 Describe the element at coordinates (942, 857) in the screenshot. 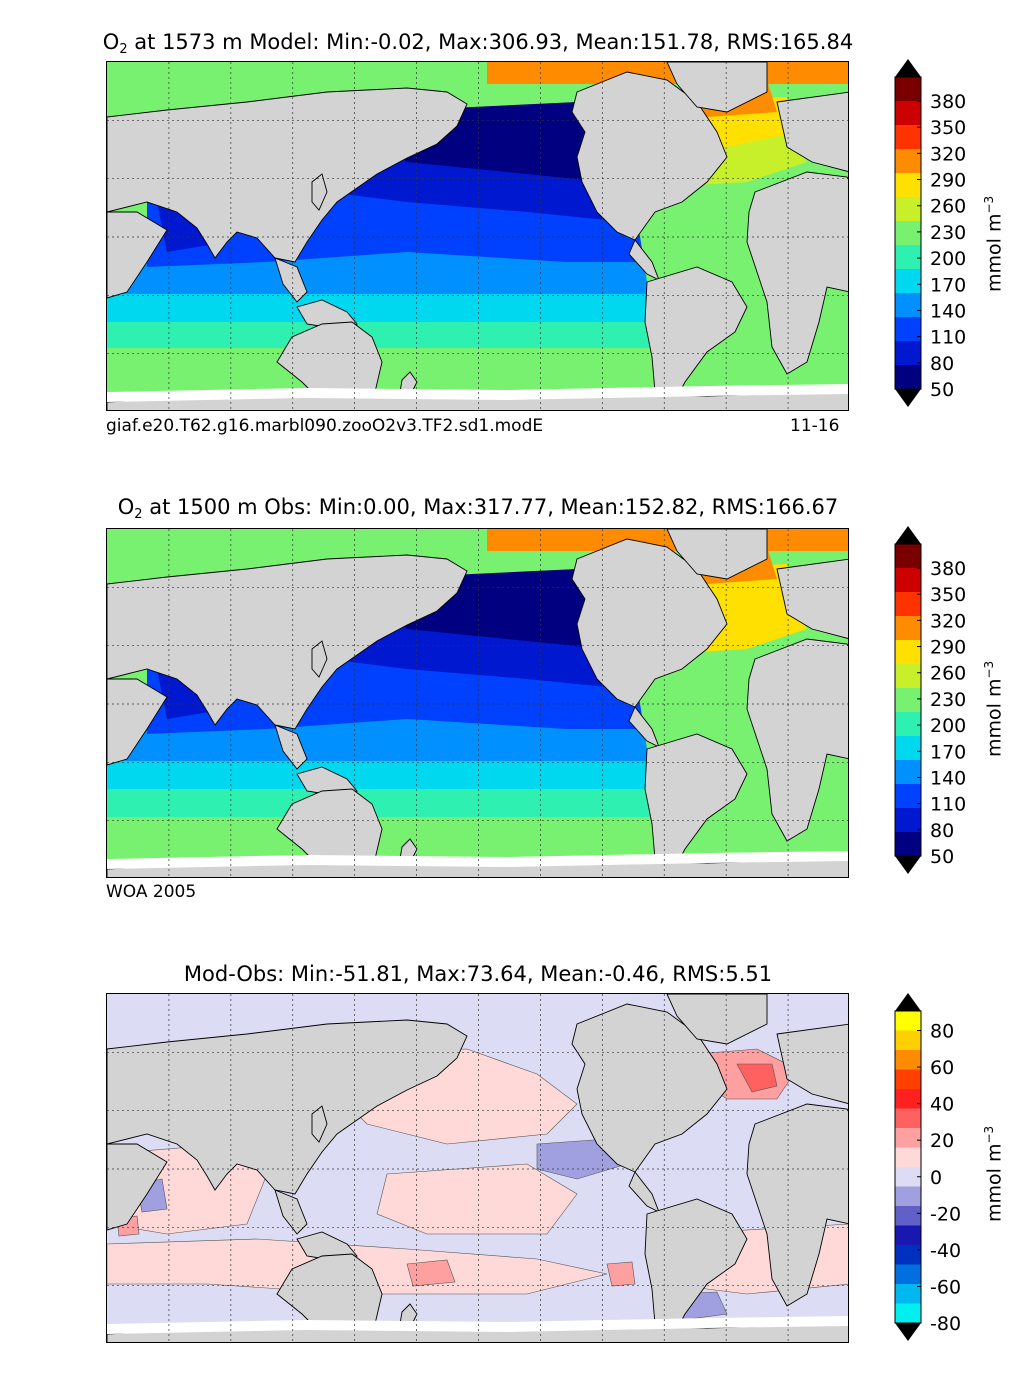

I see `colorbar-tick-label: 50` at that location.